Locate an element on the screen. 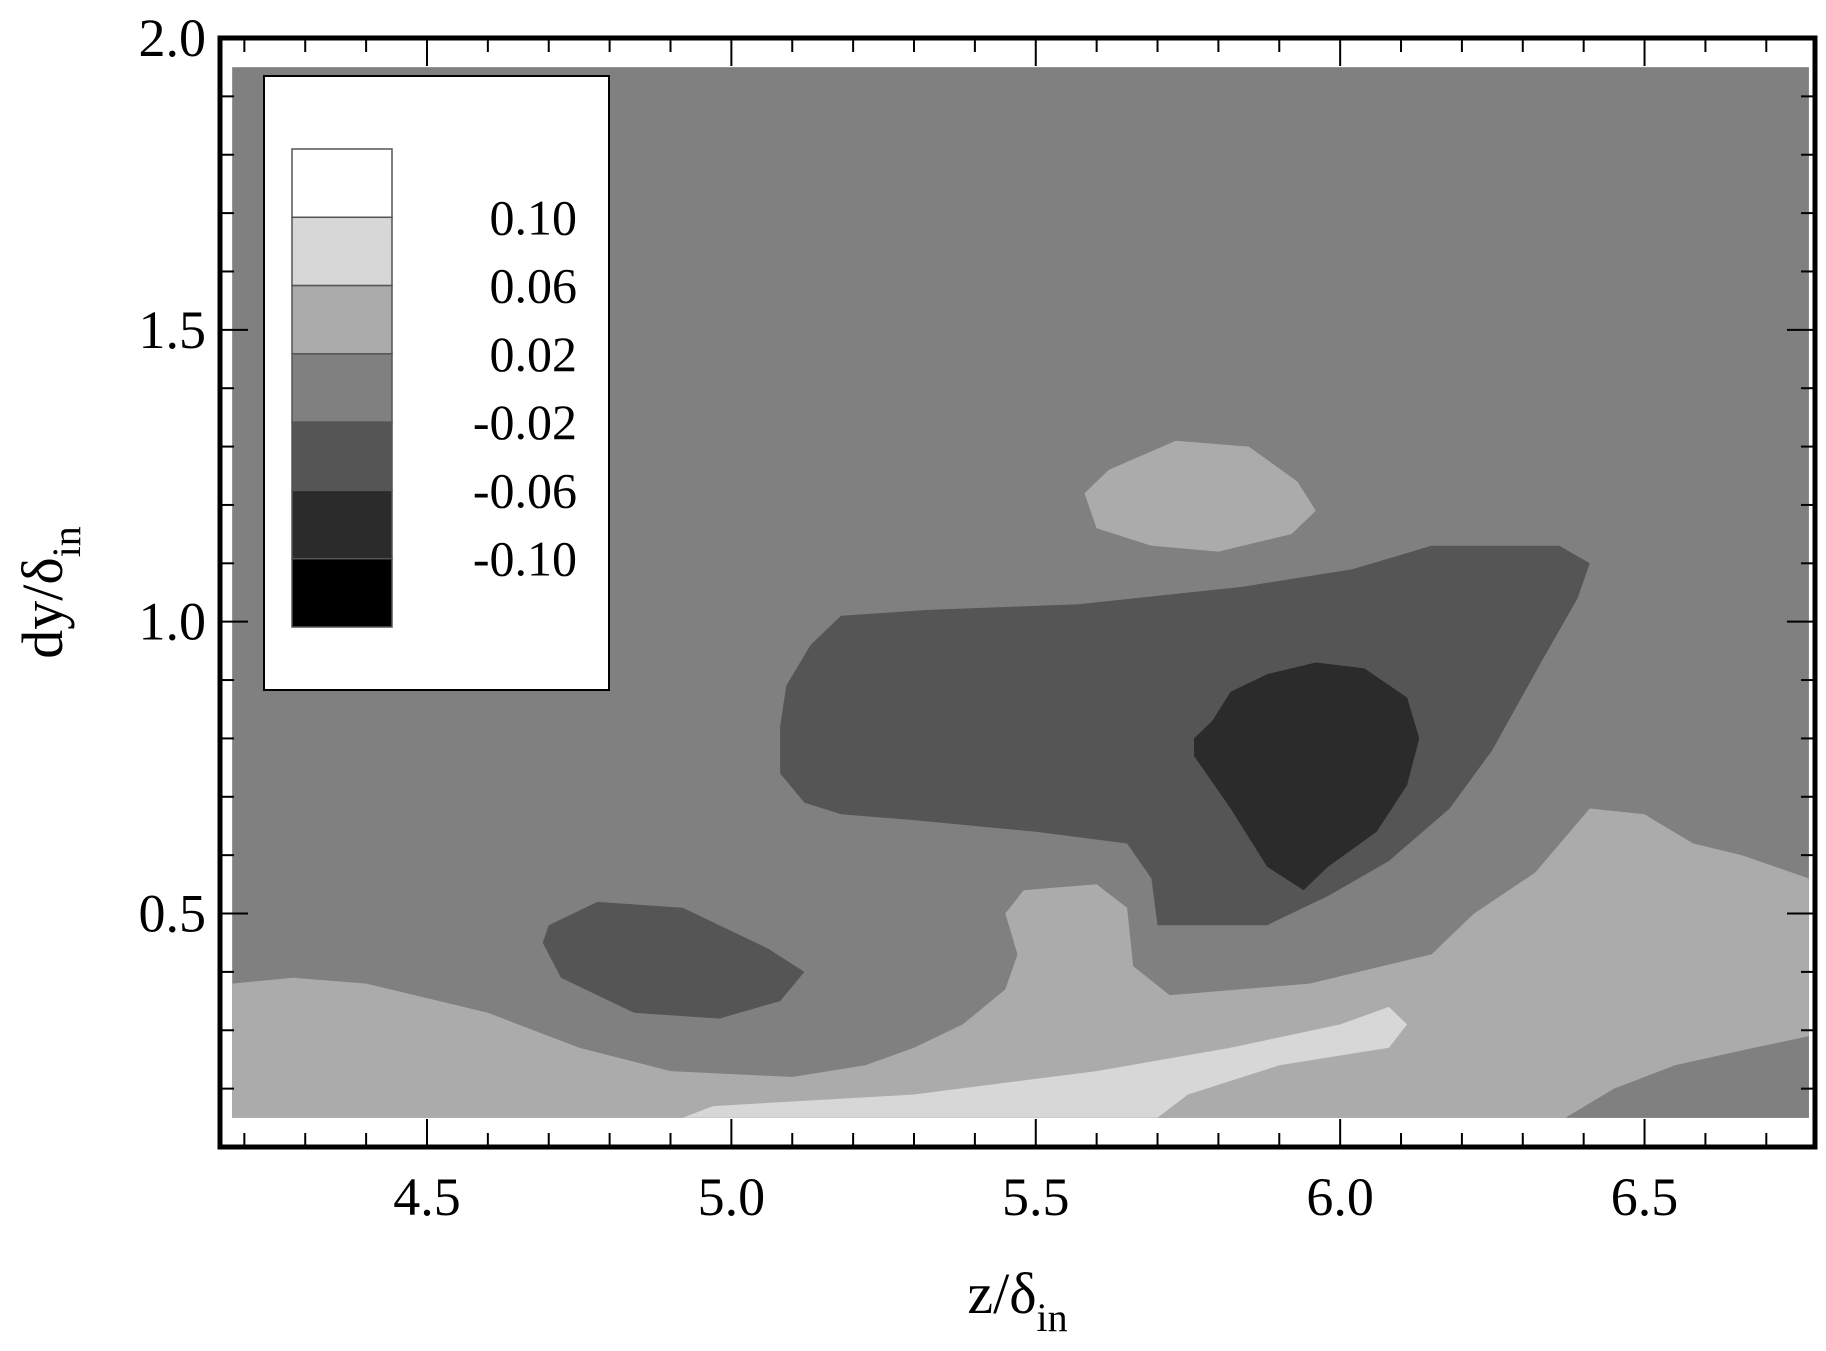 Image resolution: width=1826 pixels, height=1351 pixels. contour-region-bottom-band-high is located at coordinates (1045, 1062).